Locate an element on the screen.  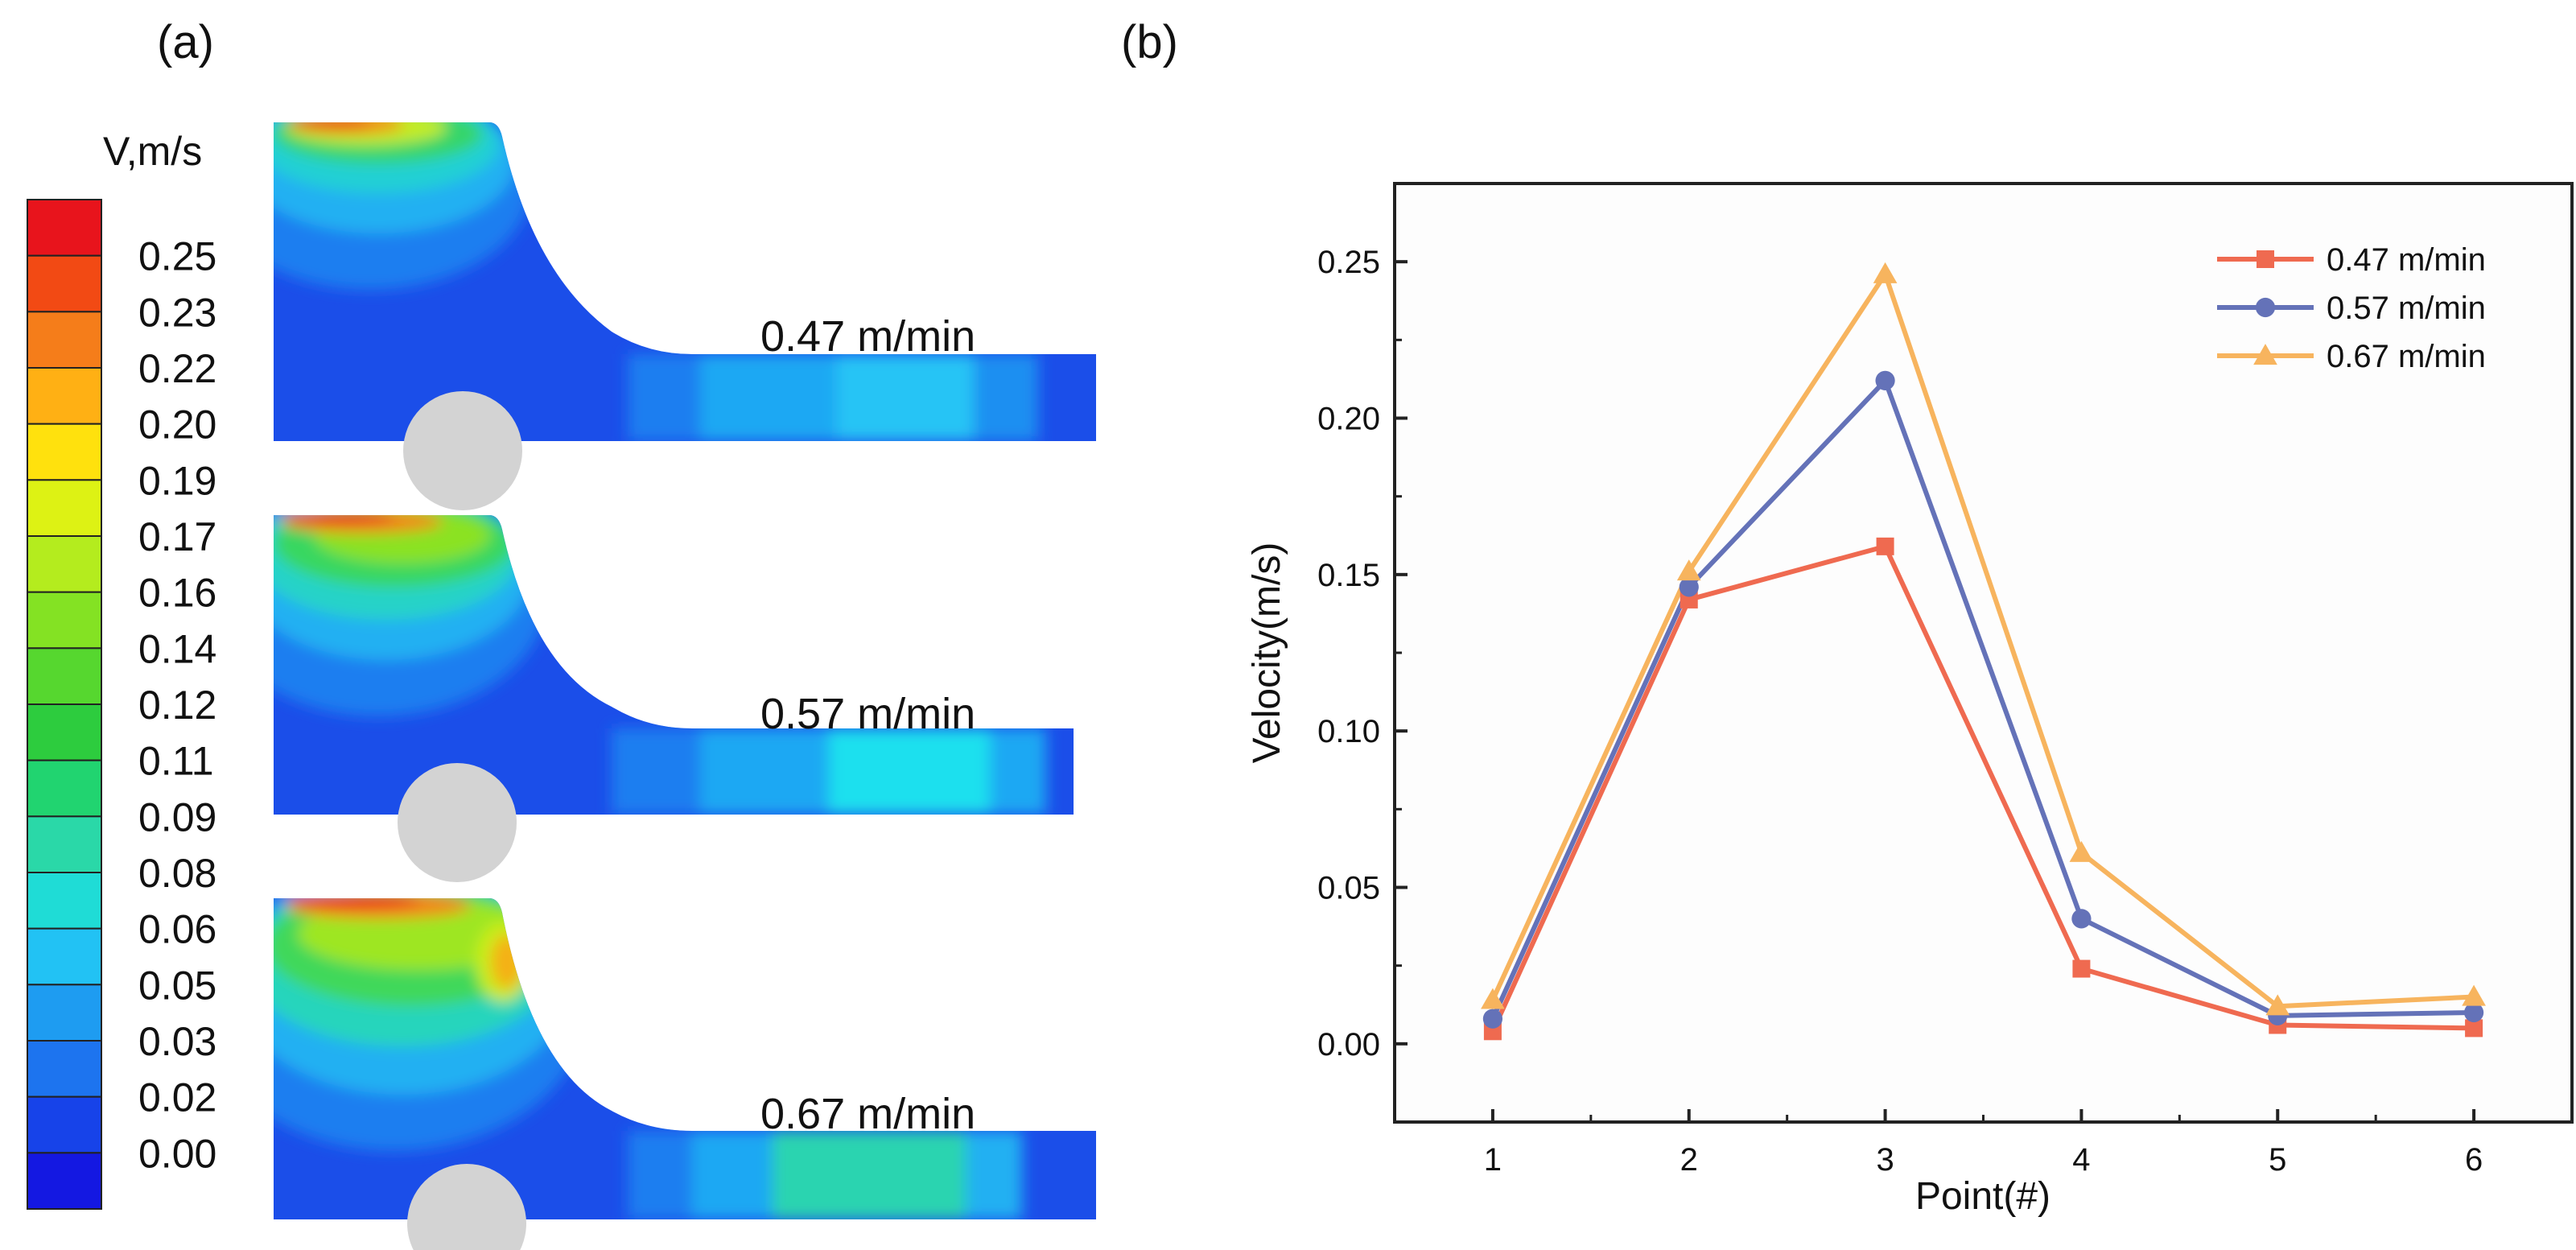
legend-level-label: 0.25 is located at coordinates (177, 256).